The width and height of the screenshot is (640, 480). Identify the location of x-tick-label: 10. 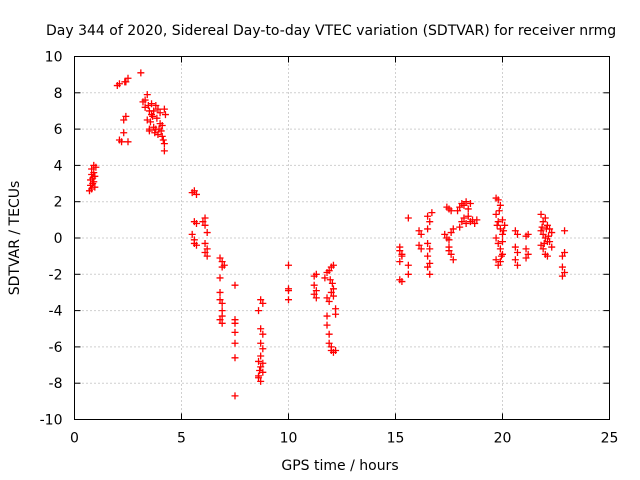
(289, 439).